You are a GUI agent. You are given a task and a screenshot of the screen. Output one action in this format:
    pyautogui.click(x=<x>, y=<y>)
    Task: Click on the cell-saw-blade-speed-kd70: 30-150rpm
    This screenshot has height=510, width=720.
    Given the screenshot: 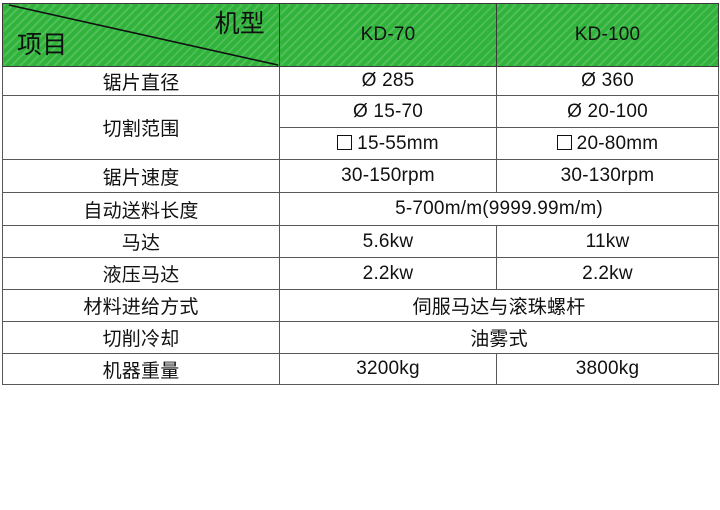 What is the action you would take?
    pyautogui.click(x=388, y=176)
    